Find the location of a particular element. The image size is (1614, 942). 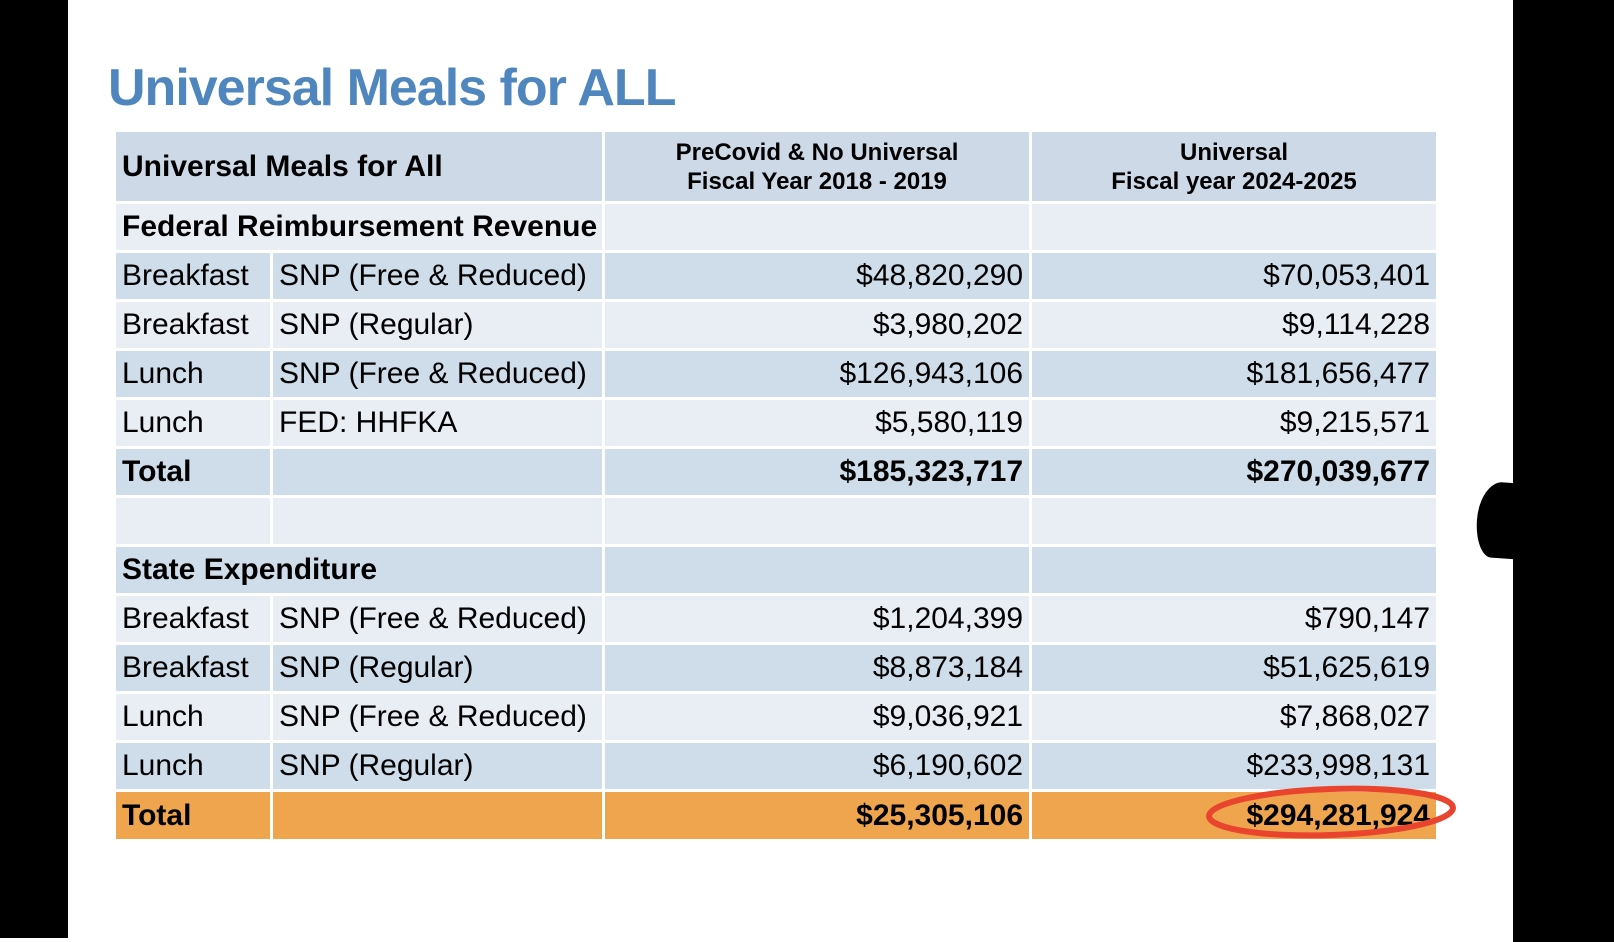

cell-fy2425: $7,868,027 is located at coordinates (1234, 717).